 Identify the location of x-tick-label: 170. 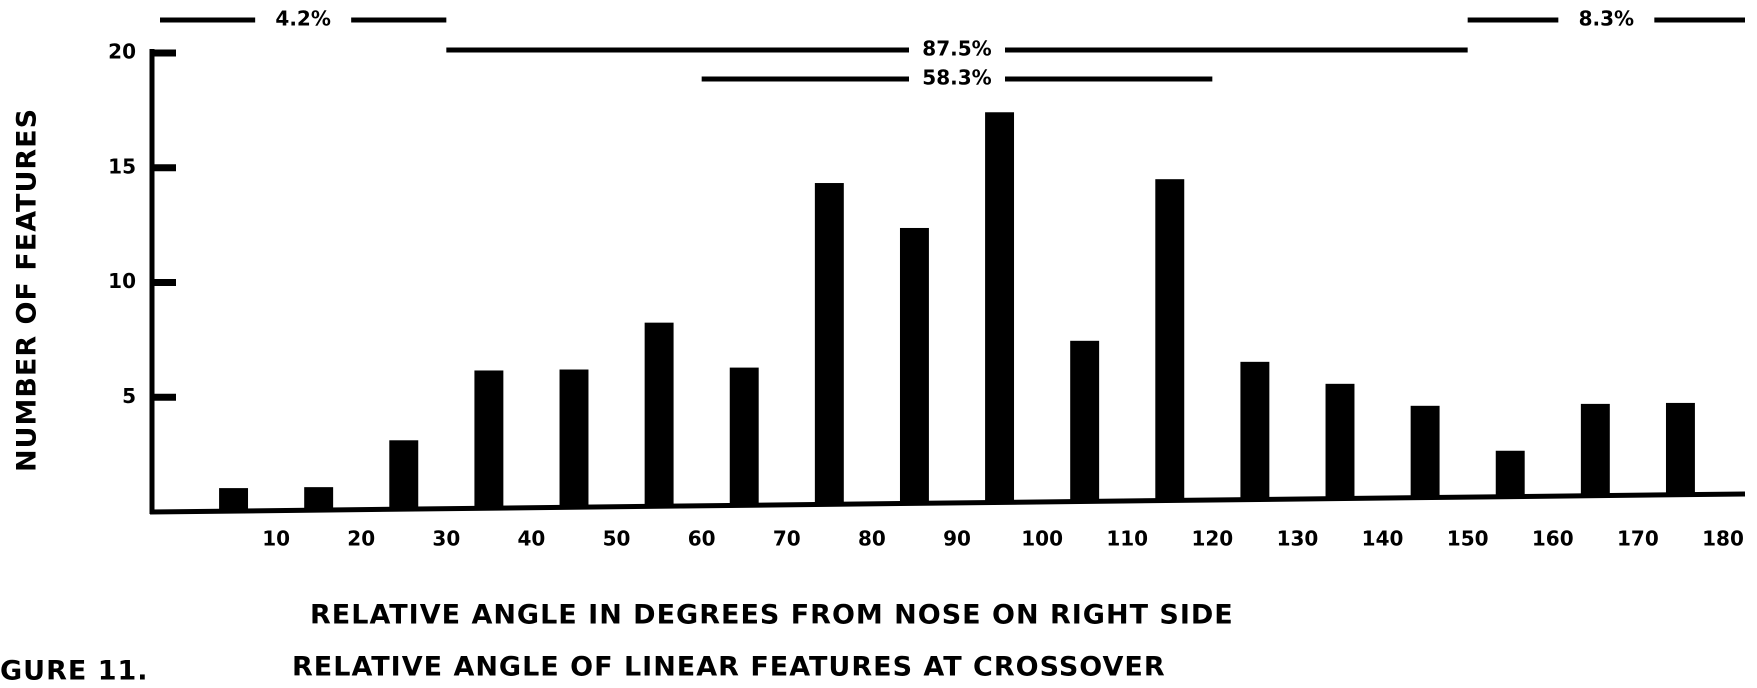
(1638, 539).